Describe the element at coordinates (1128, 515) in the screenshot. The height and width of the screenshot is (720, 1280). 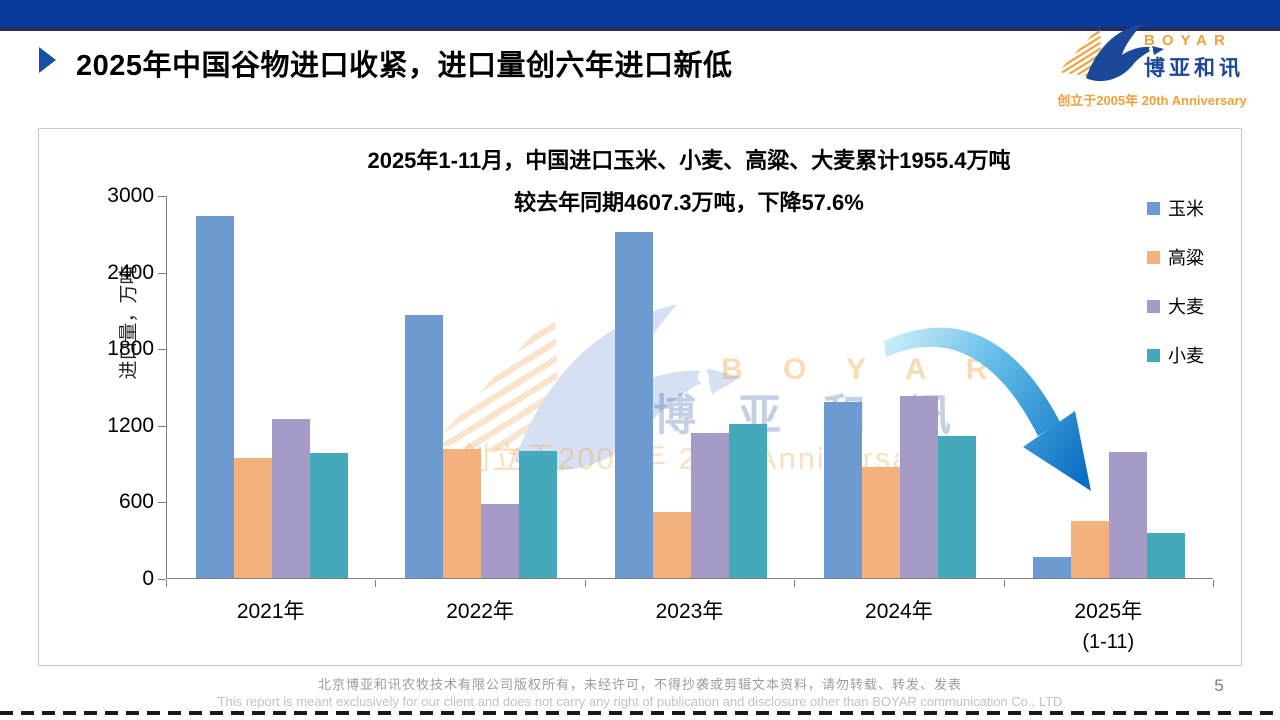
I see `bar-大麦-2025年` at that location.